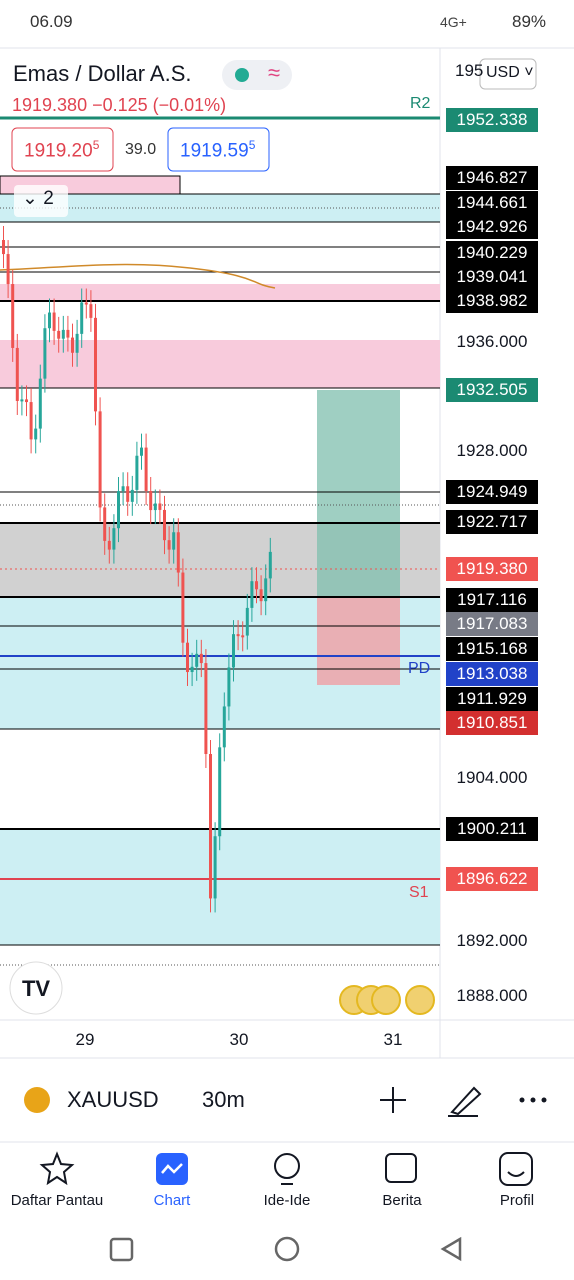  I want to click on status-time: 06.09, so click(51, 21).